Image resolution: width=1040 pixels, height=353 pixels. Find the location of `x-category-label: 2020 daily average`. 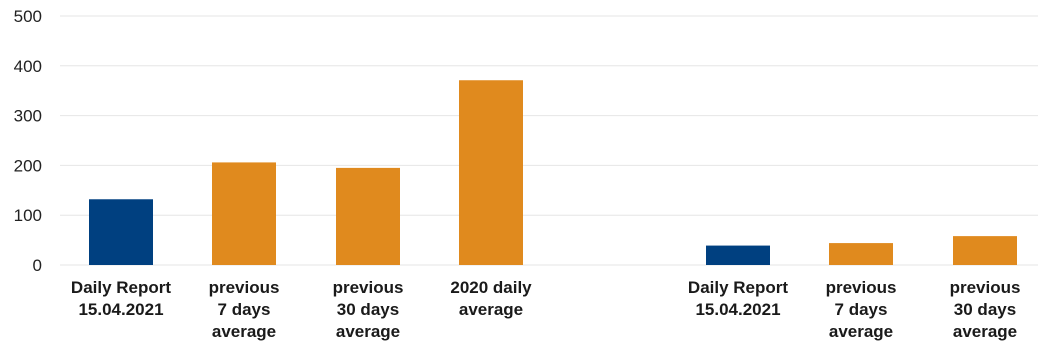

x-category-label: 2020 daily average is located at coordinates (491, 298).